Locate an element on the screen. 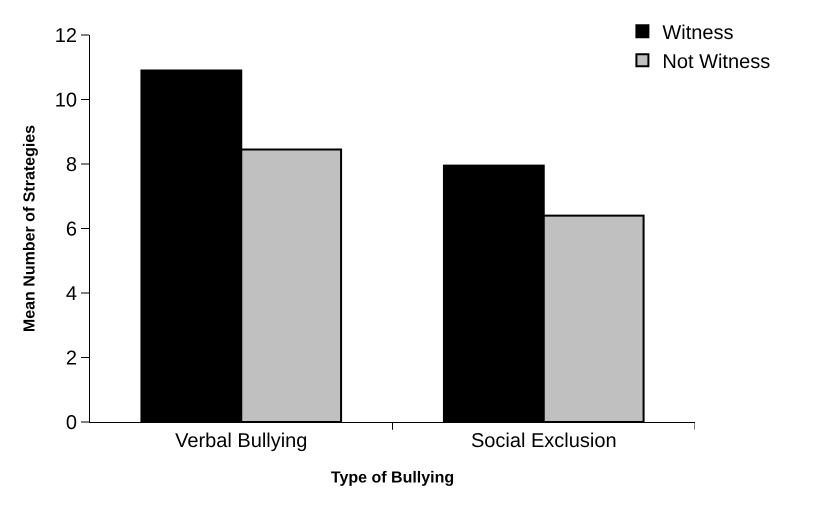 The width and height of the screenshot is (815, 512). y-tick-label: 0 is located at coordinates (71, 423).